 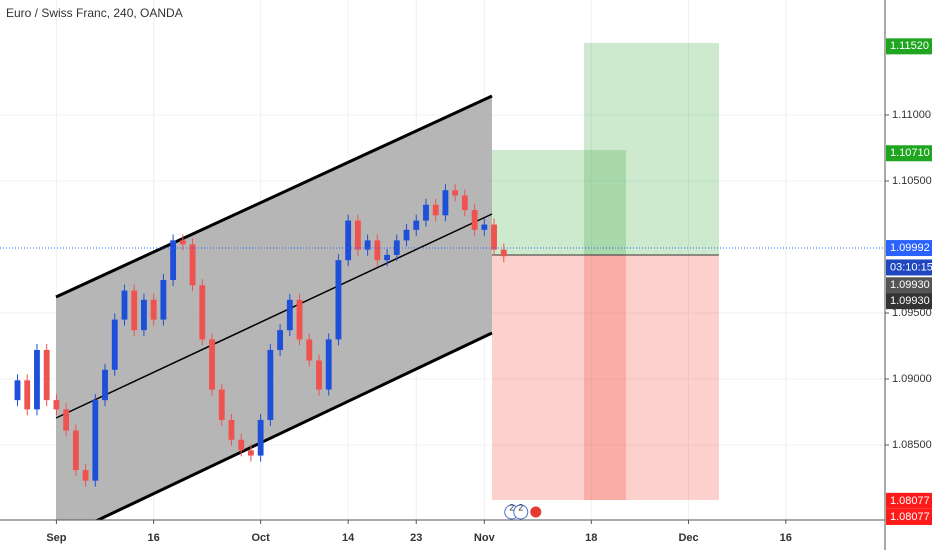 I want to click on x-tick-label: 23, so click(x=416, y=538).